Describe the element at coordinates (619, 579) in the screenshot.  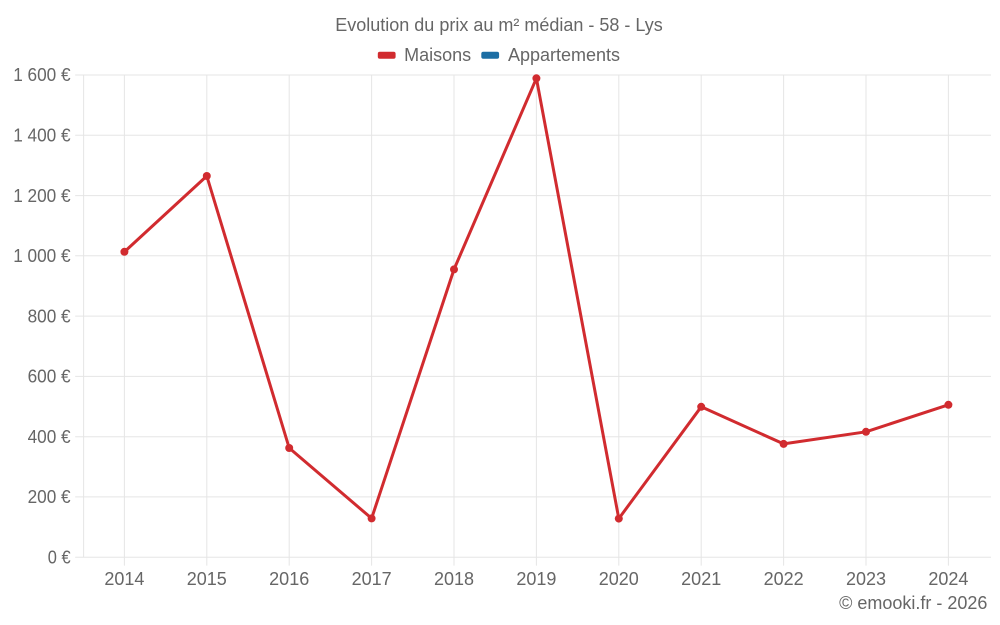
I see `svg-text: 2020` at that location.